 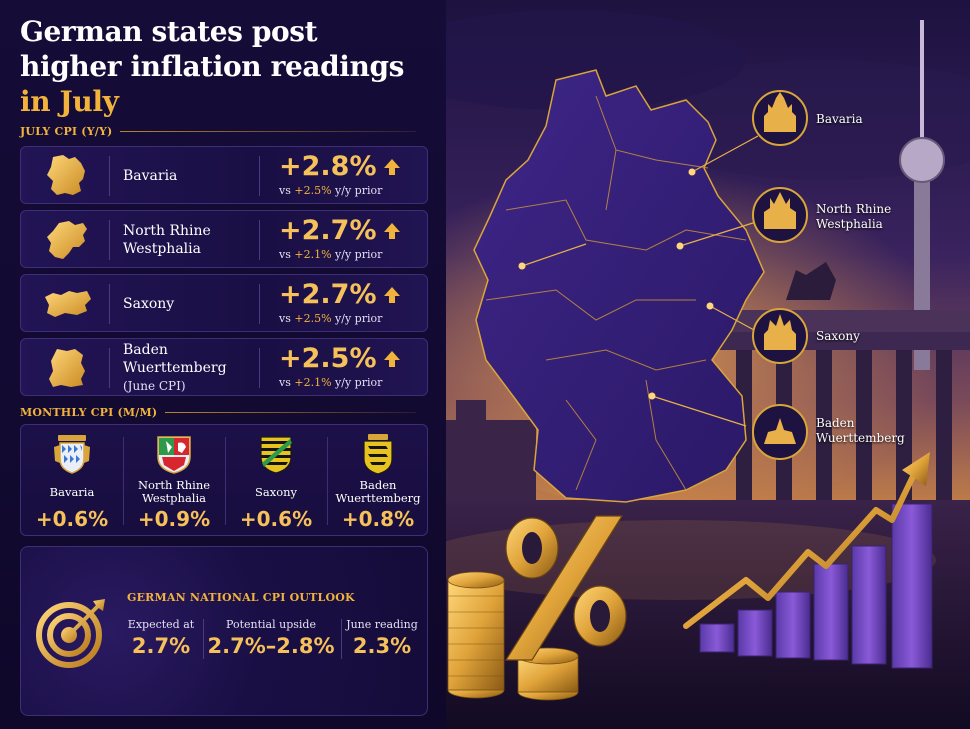 I want to click on title-line-3: in July, so click(x=69, y=101).